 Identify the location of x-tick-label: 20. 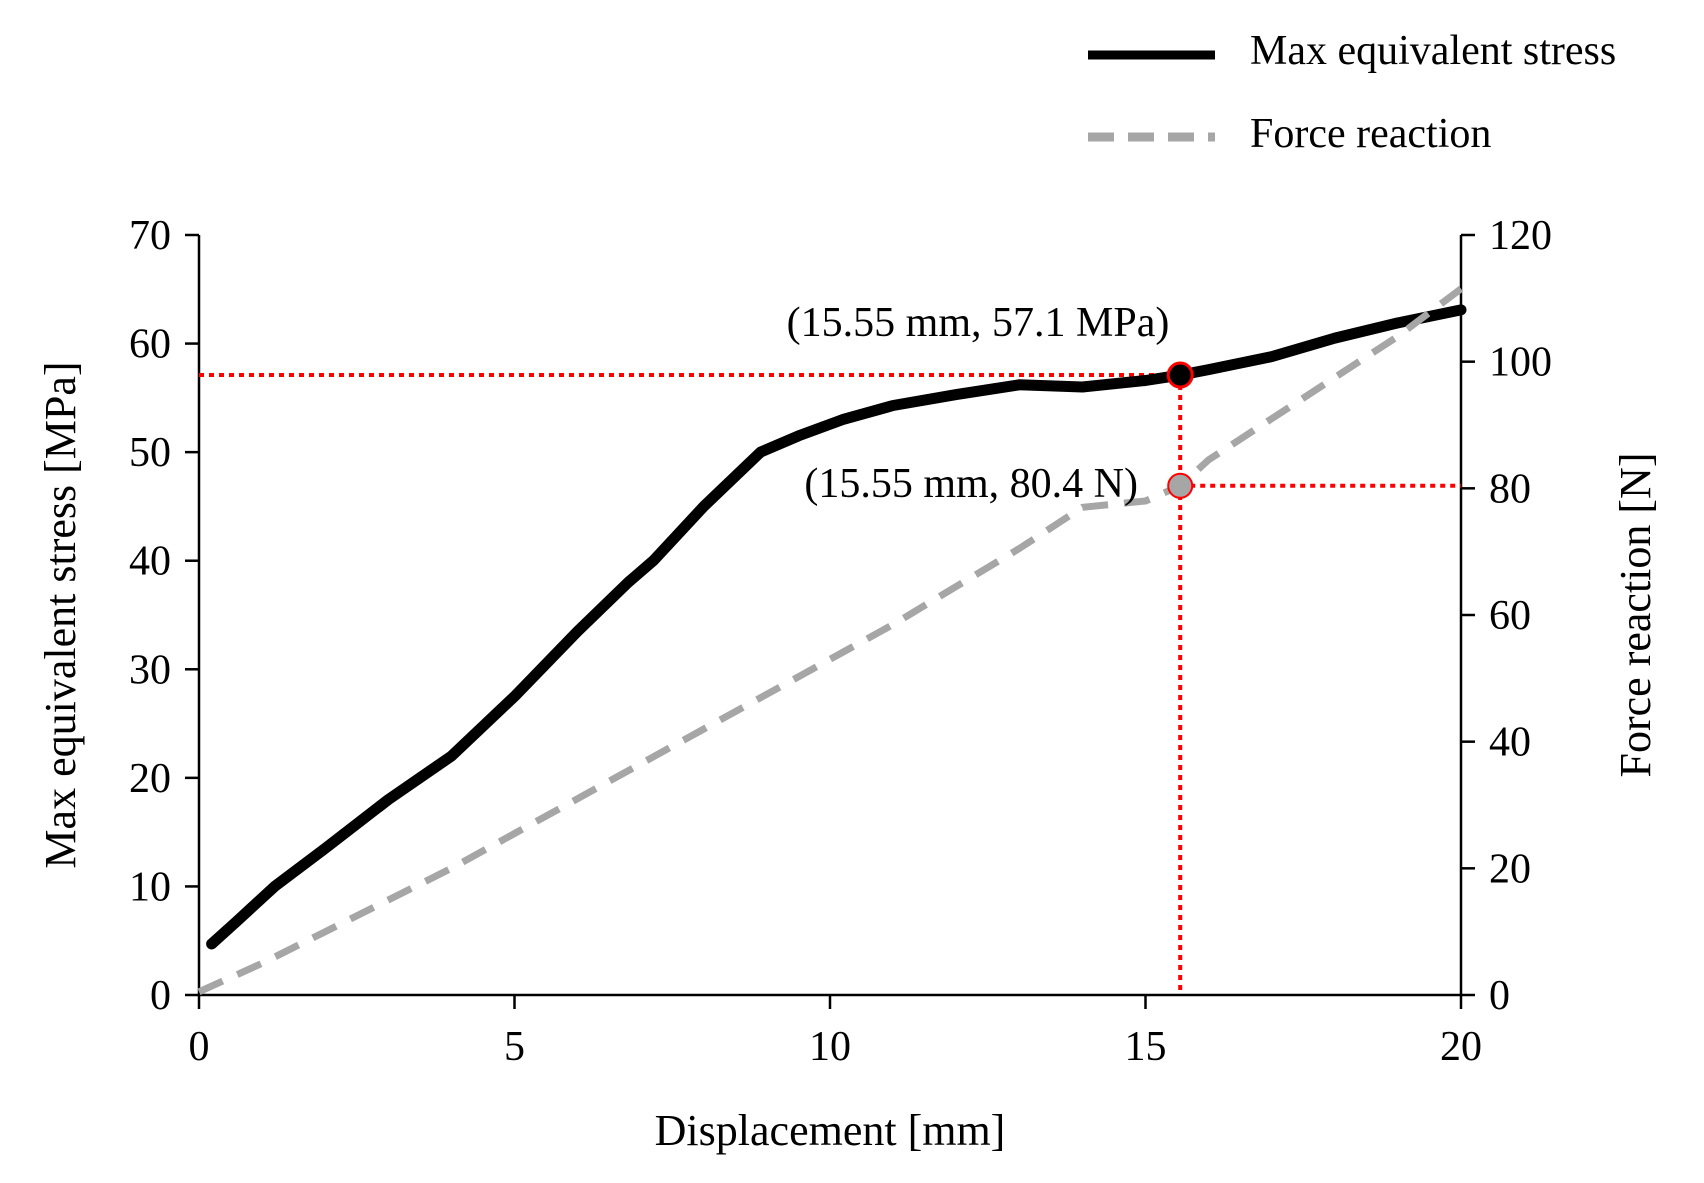
(1461, 1047).